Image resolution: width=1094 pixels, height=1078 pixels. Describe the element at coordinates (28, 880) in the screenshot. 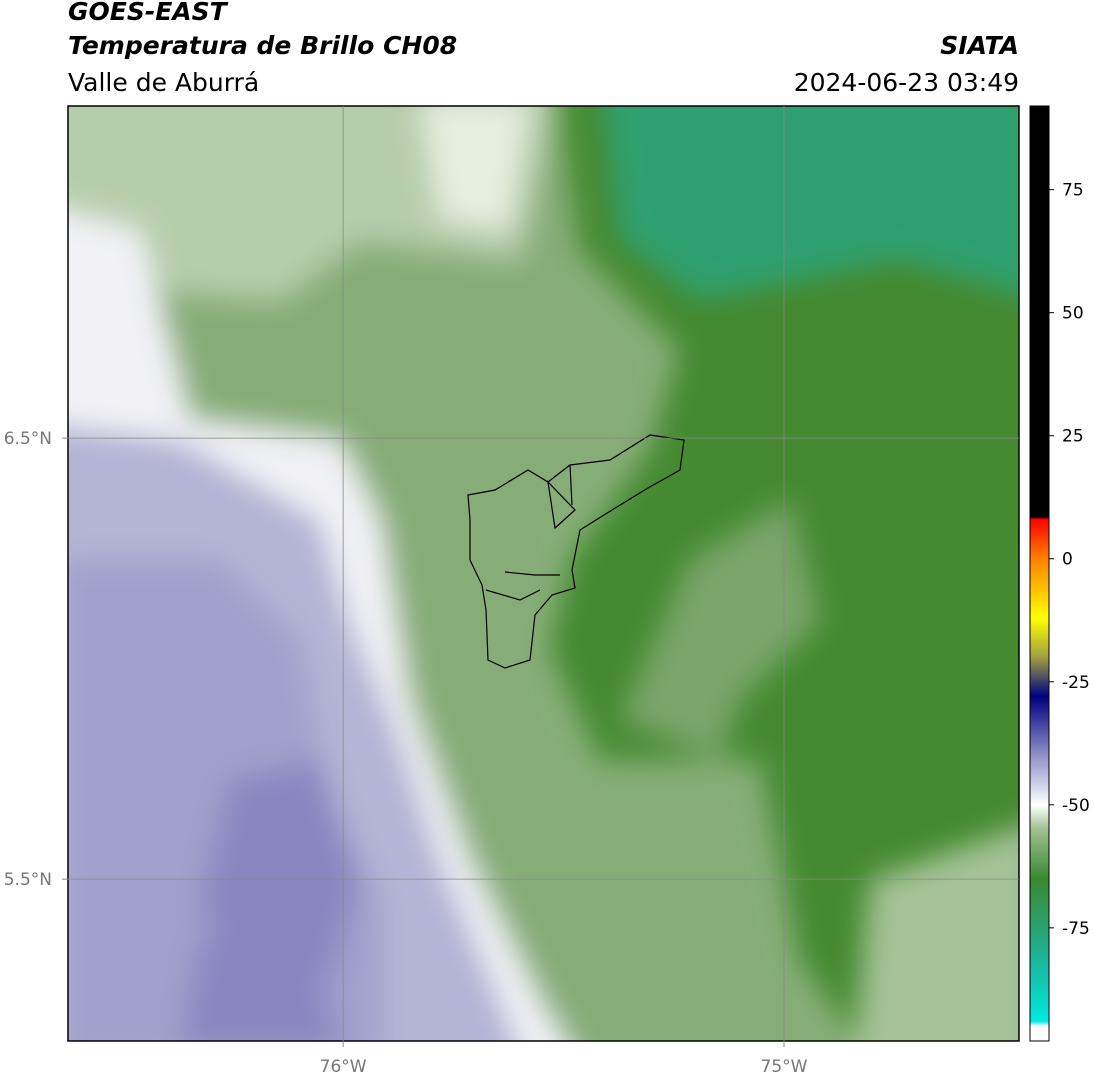

I see `y-tick-label: 5.5°N` at that location.